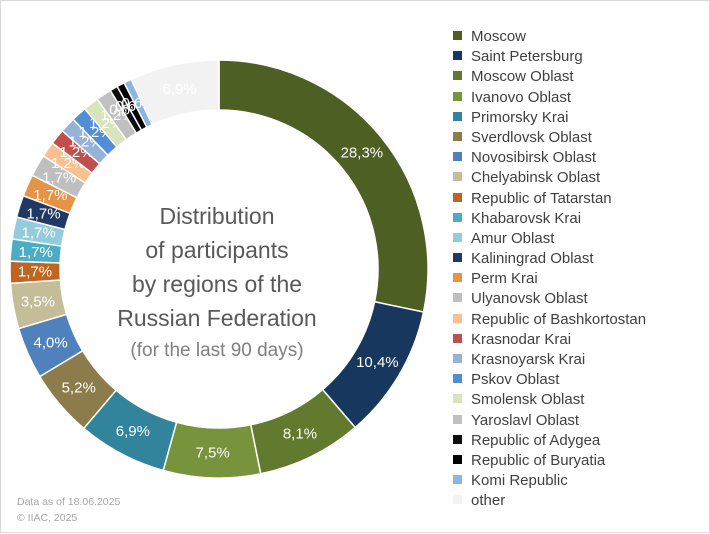 The image size is (710, 534). Describe the element at coordinates (377, 362) in the screenshot. I see `segment-label-1: 10,4%` at that location.